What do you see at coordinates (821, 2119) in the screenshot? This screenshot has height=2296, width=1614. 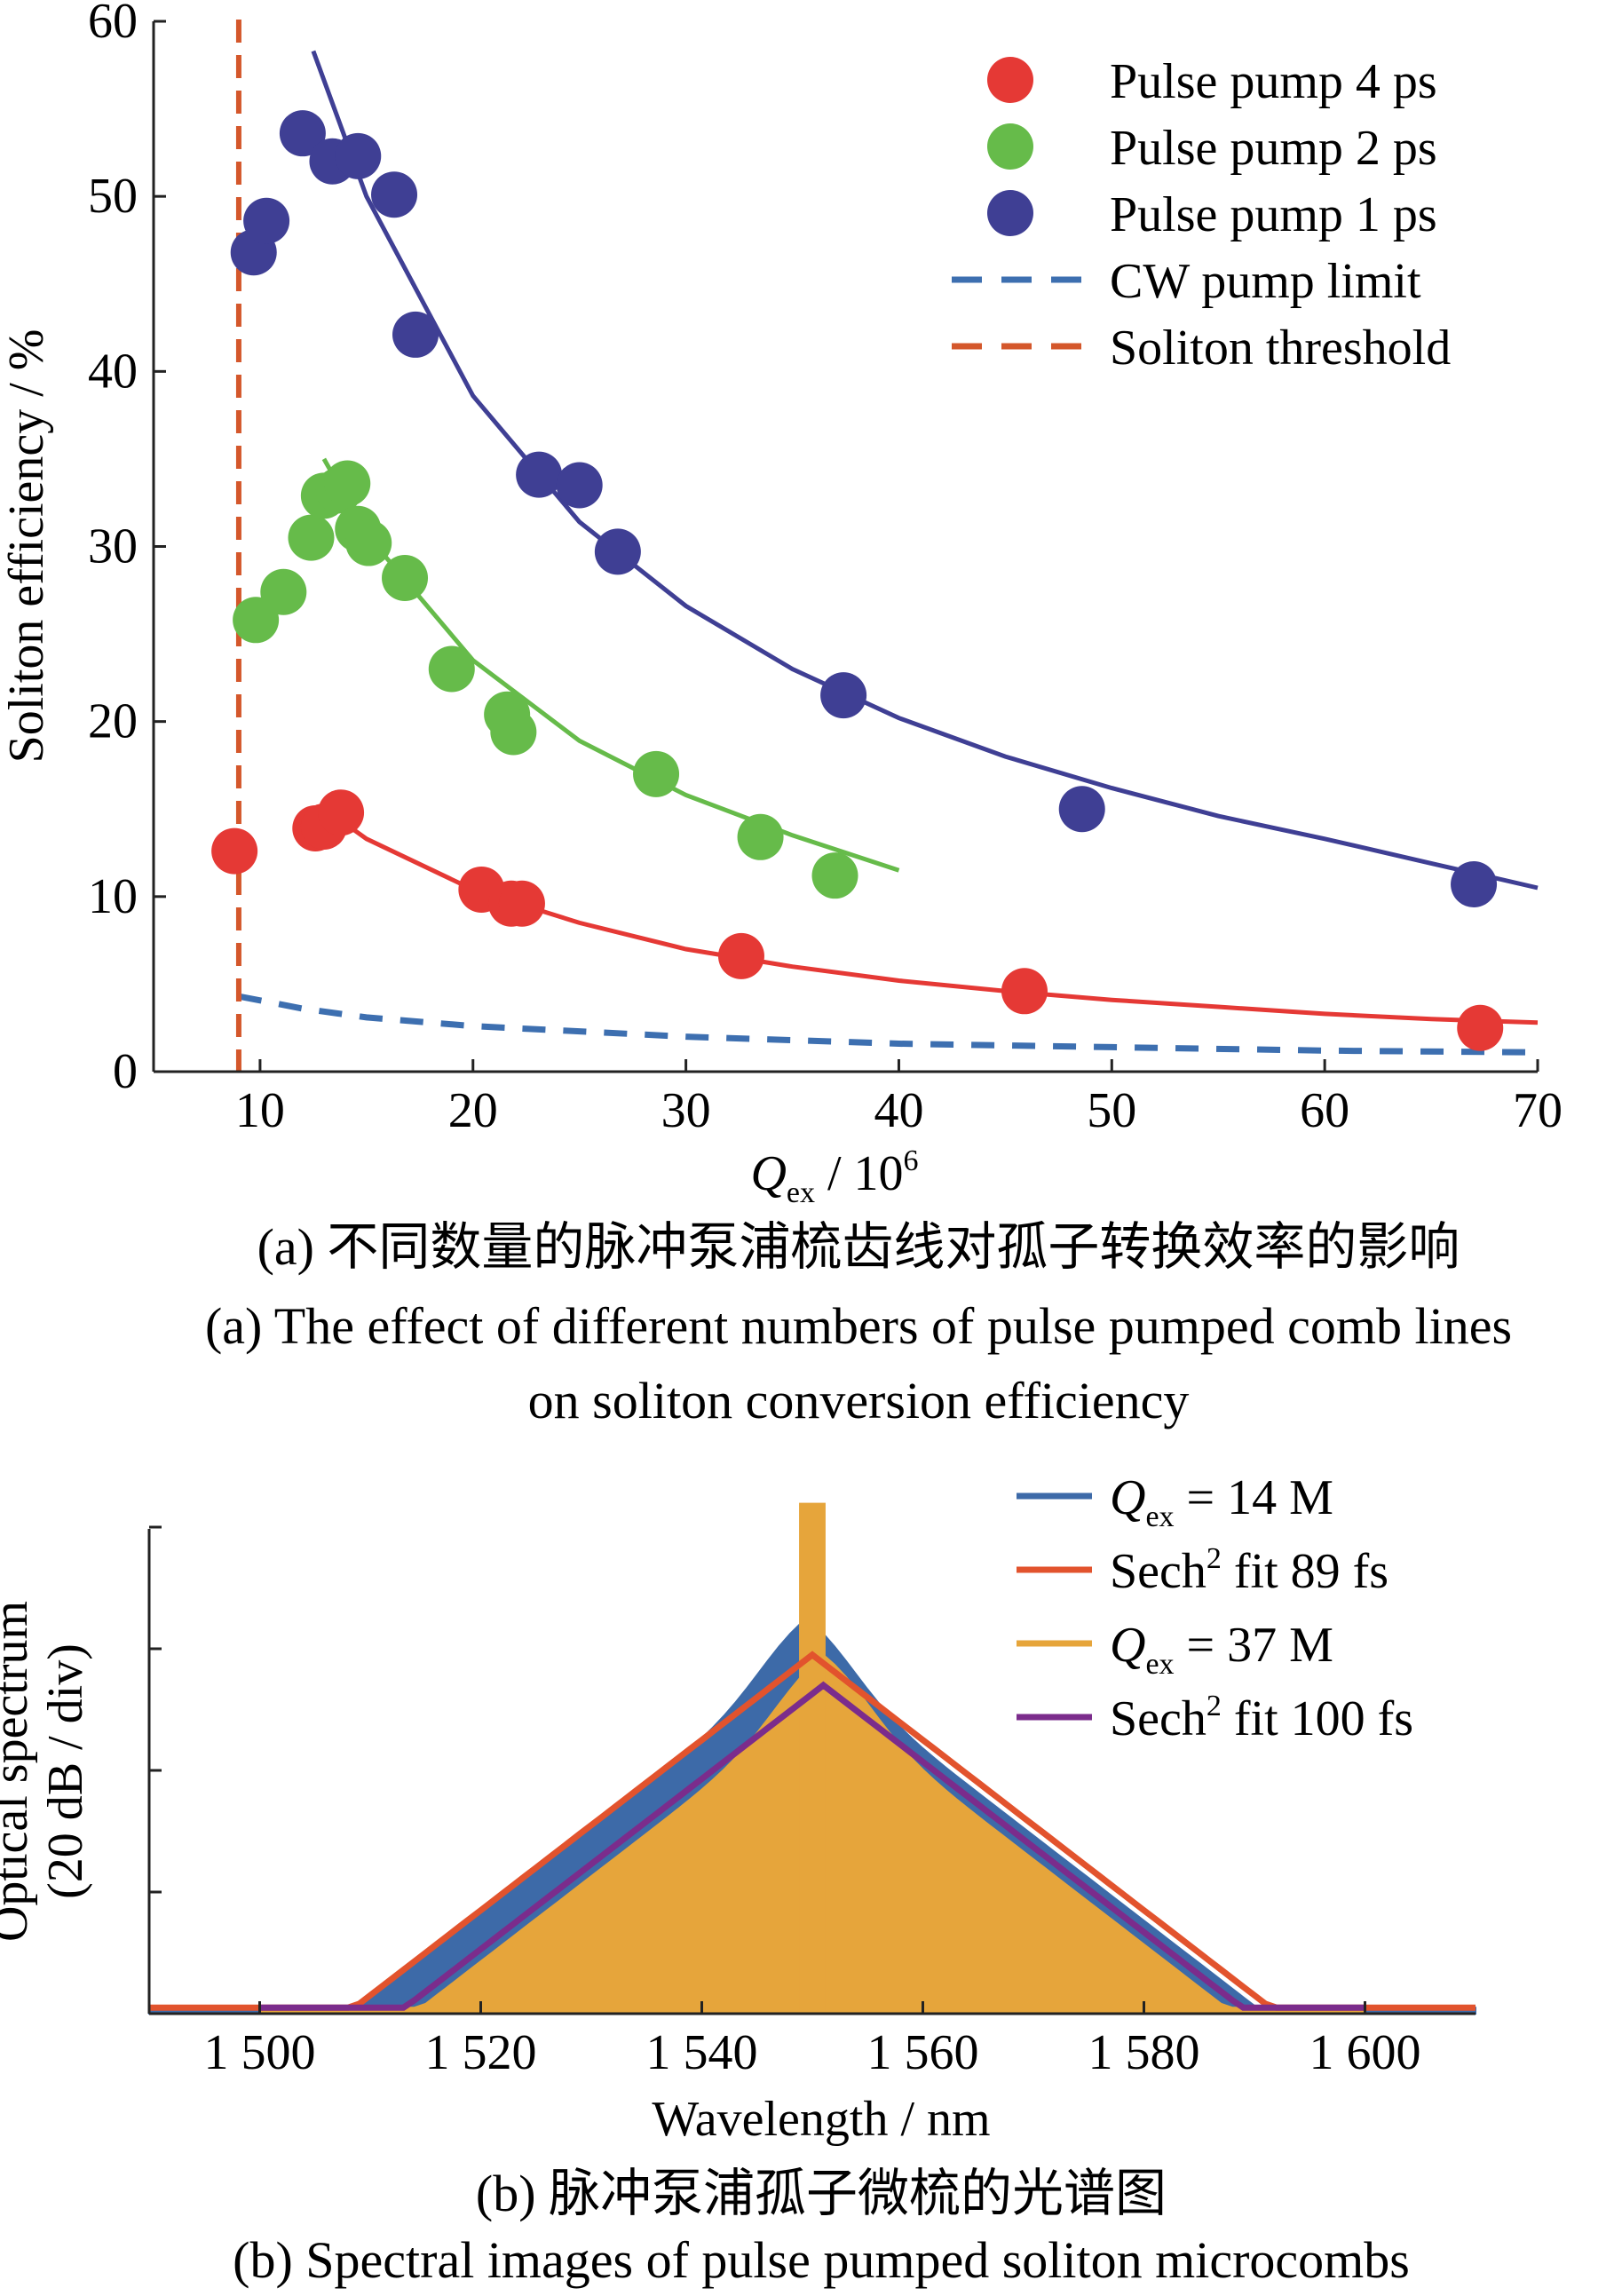 I see `panel-b-x-axis-label: Wavelength / nm` at bounding box center [821, 2119].